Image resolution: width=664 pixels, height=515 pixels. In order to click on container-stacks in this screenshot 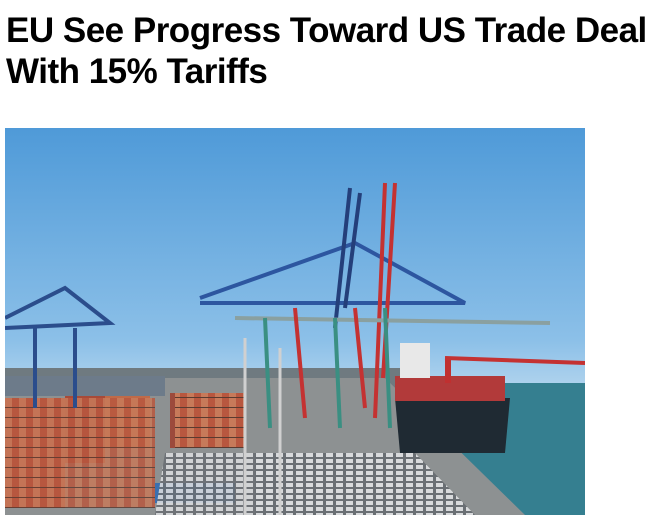, I will do `click(125, 442)`.